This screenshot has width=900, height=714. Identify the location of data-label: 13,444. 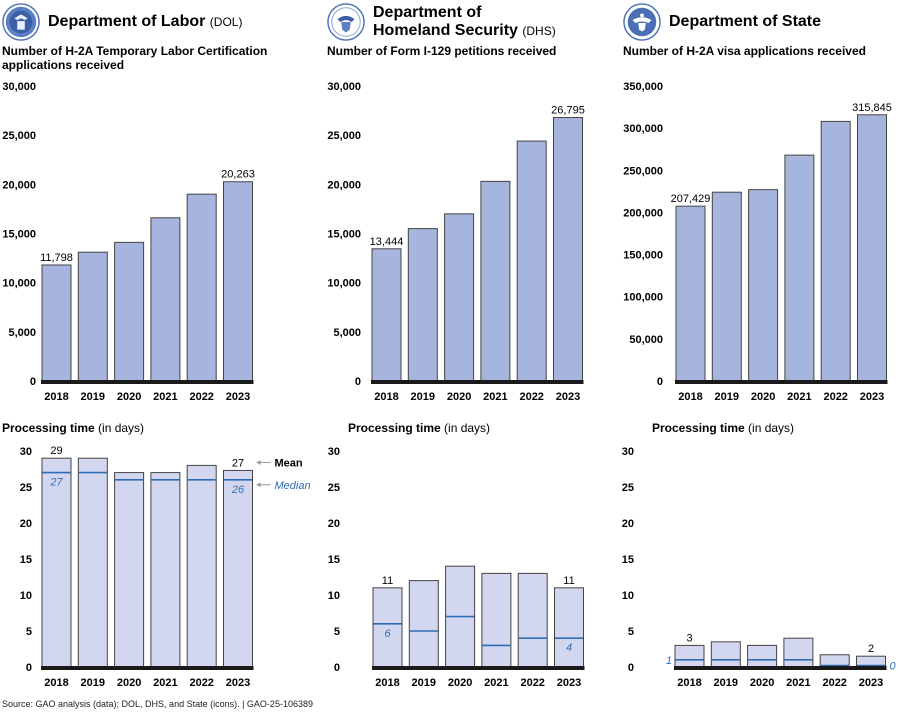
(387, 242).